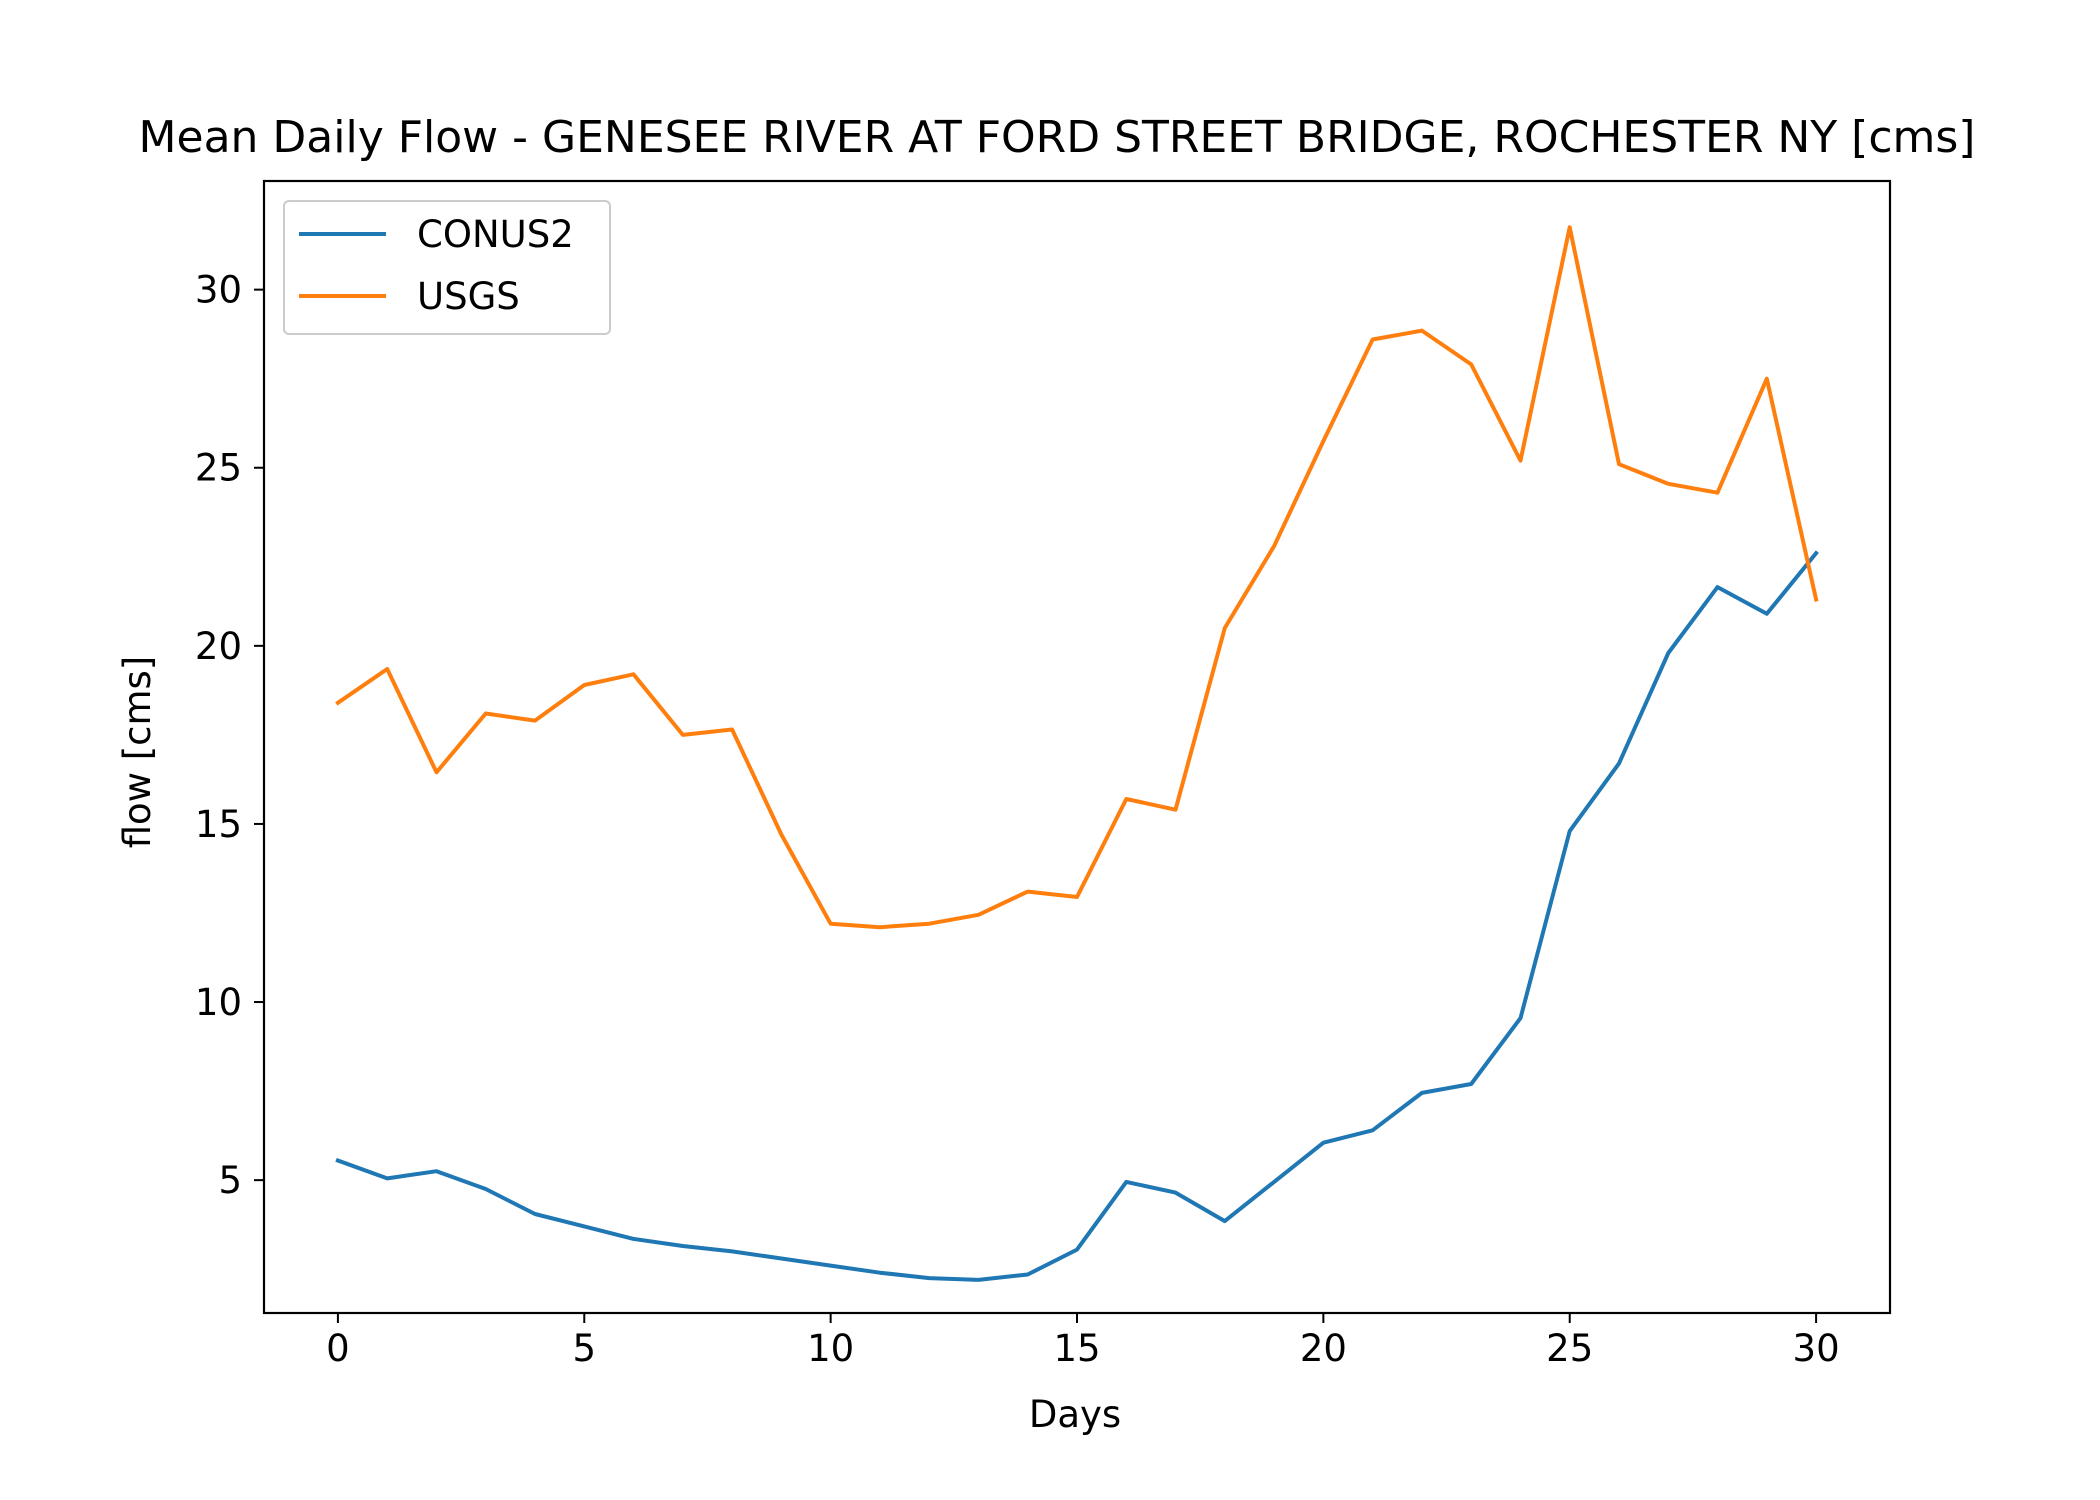 The width and height of the screenshot is (2100, 1500). Describe the element at coordinates (230, 1180) in the screenshot. I see `y-tick-label: 5` at that location.